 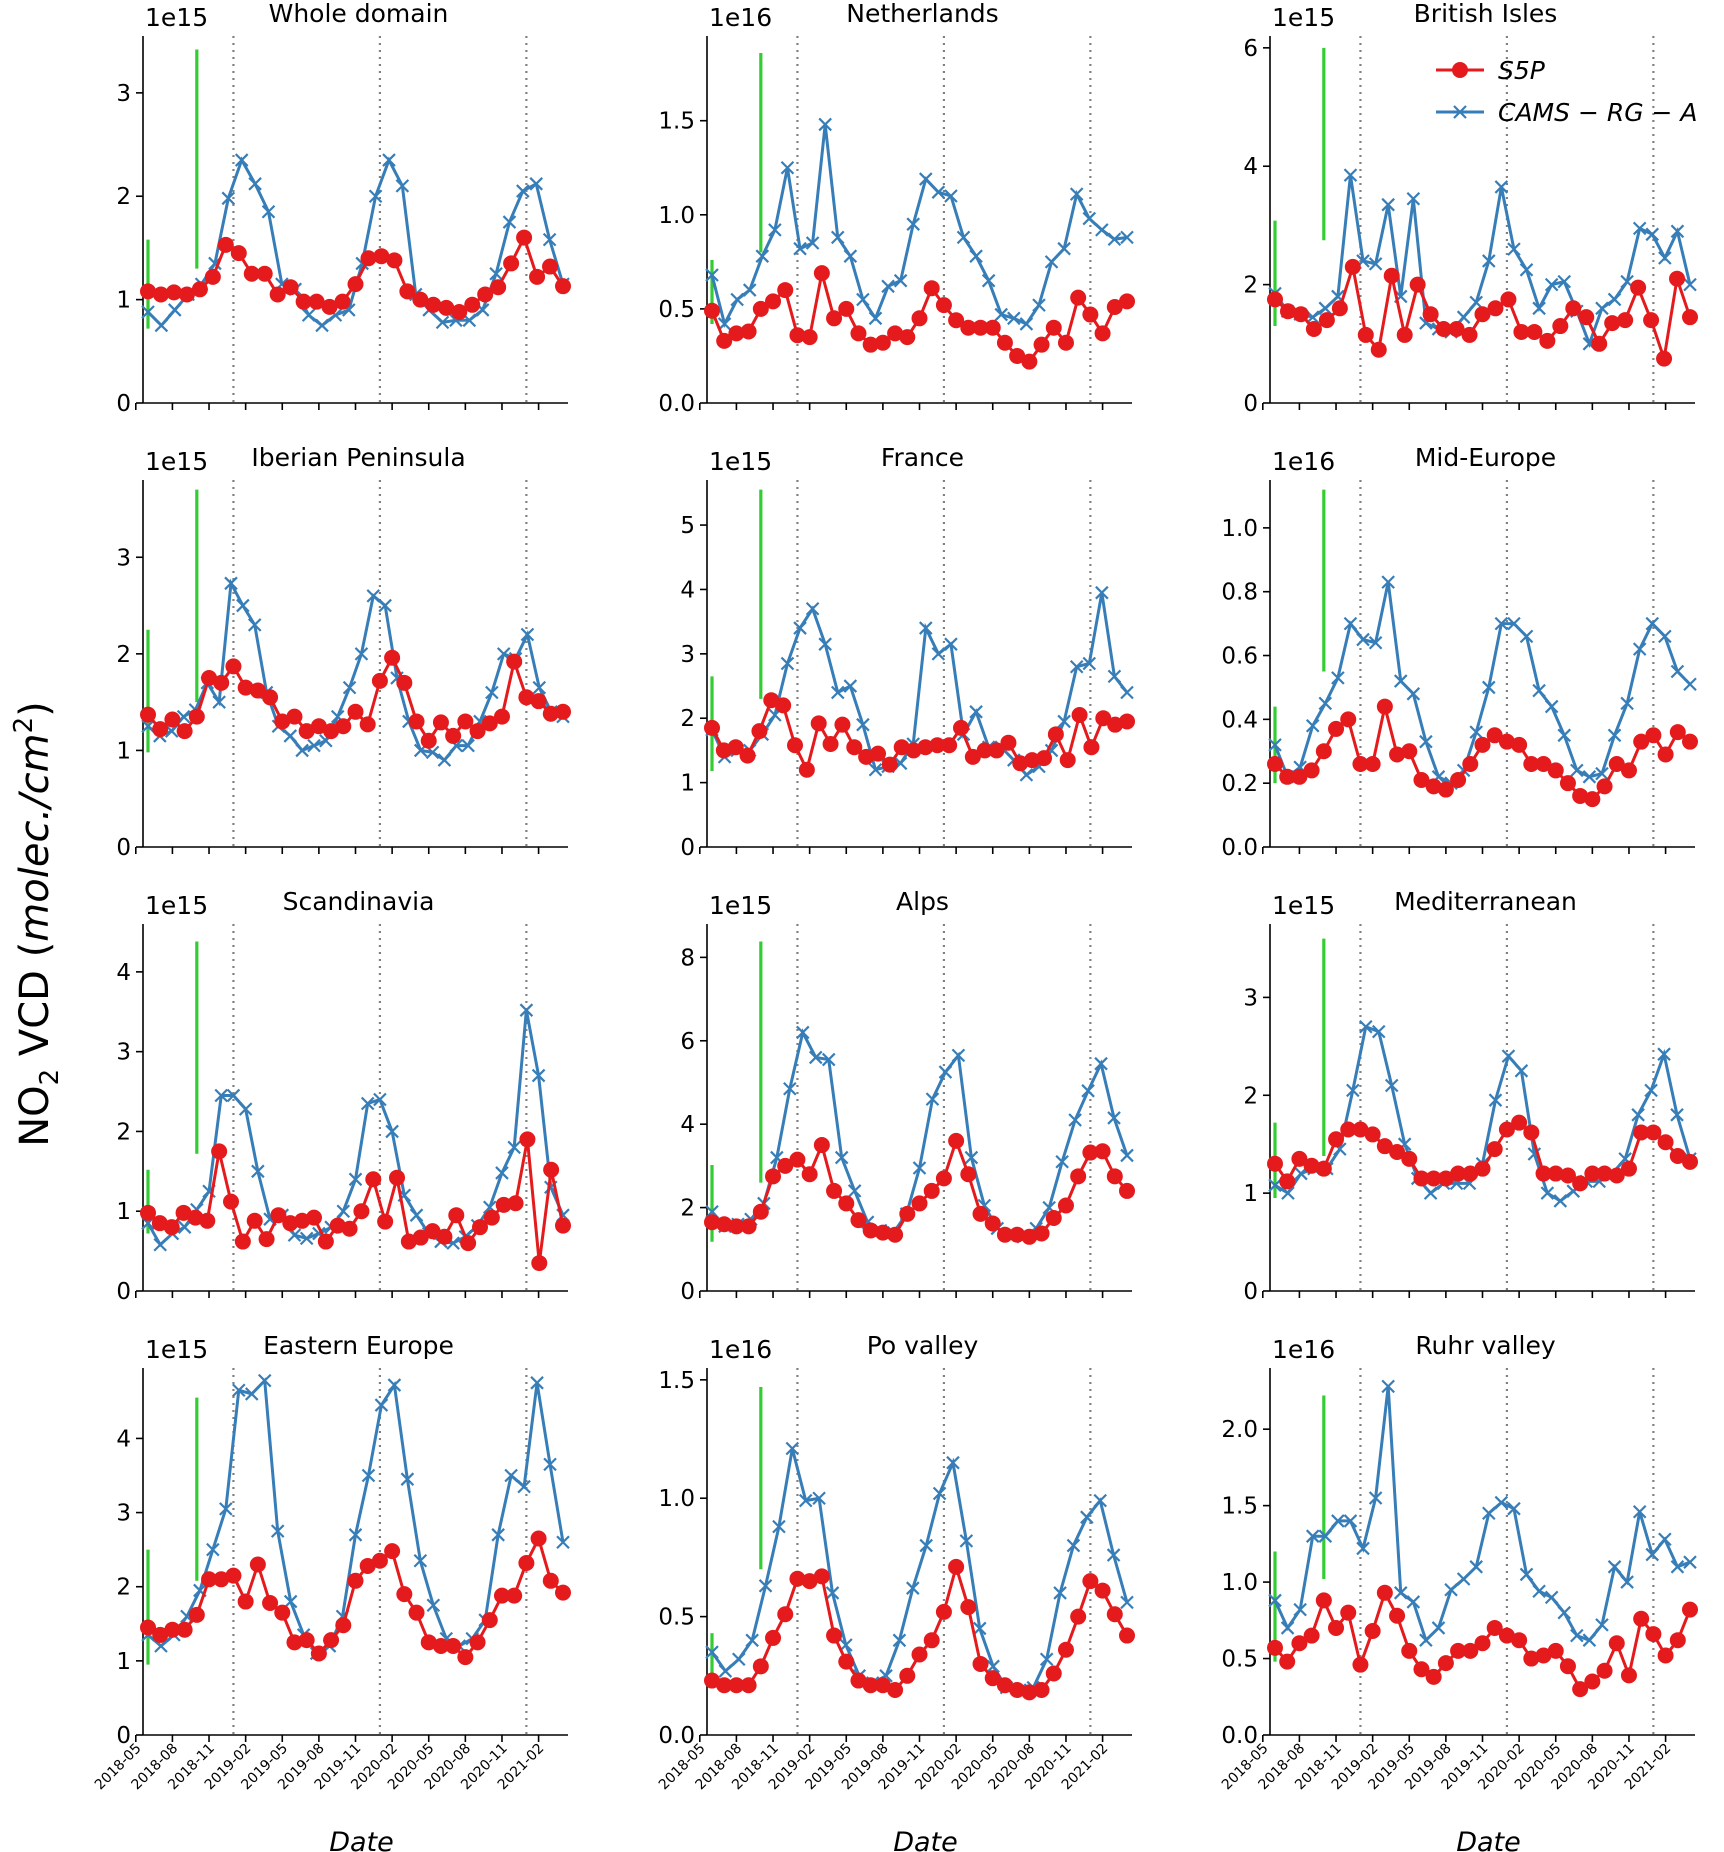 What do you see at coordinates (1239, 1507) in the screenshot?
I see `y-tick-label: 1.5` at bounding box center [1239, 1507].